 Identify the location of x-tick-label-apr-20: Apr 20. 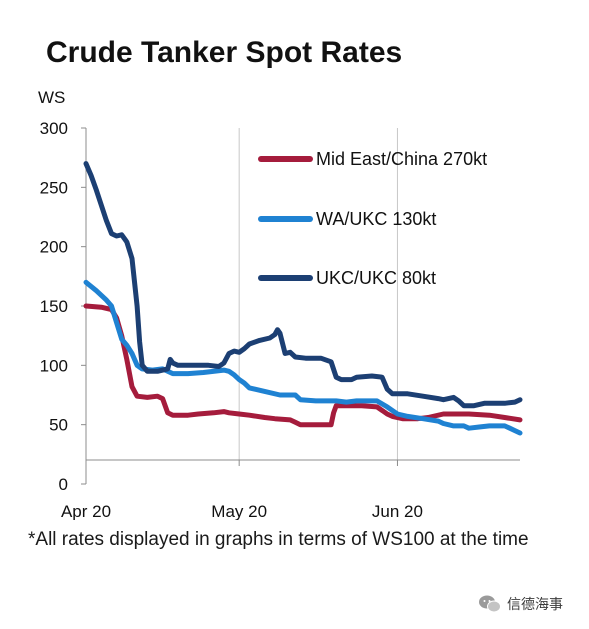
(86, 511).